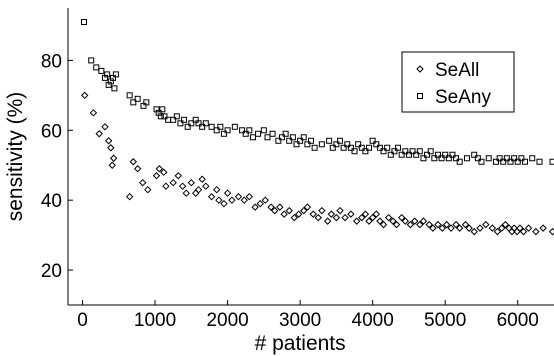  I want to click on x-axis-title: # patients, so click(300, 343).